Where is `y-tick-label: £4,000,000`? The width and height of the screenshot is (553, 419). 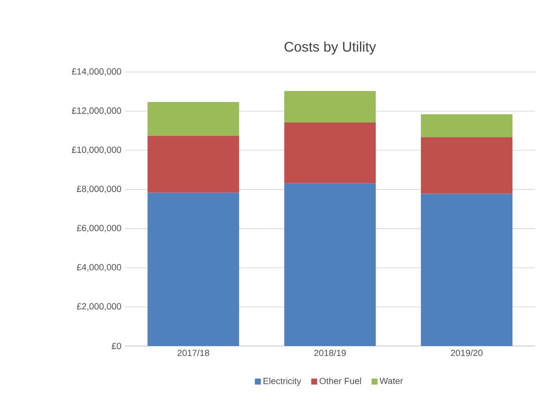 y-tick-label: £4,000,000 is located at coordinates (99, 268).